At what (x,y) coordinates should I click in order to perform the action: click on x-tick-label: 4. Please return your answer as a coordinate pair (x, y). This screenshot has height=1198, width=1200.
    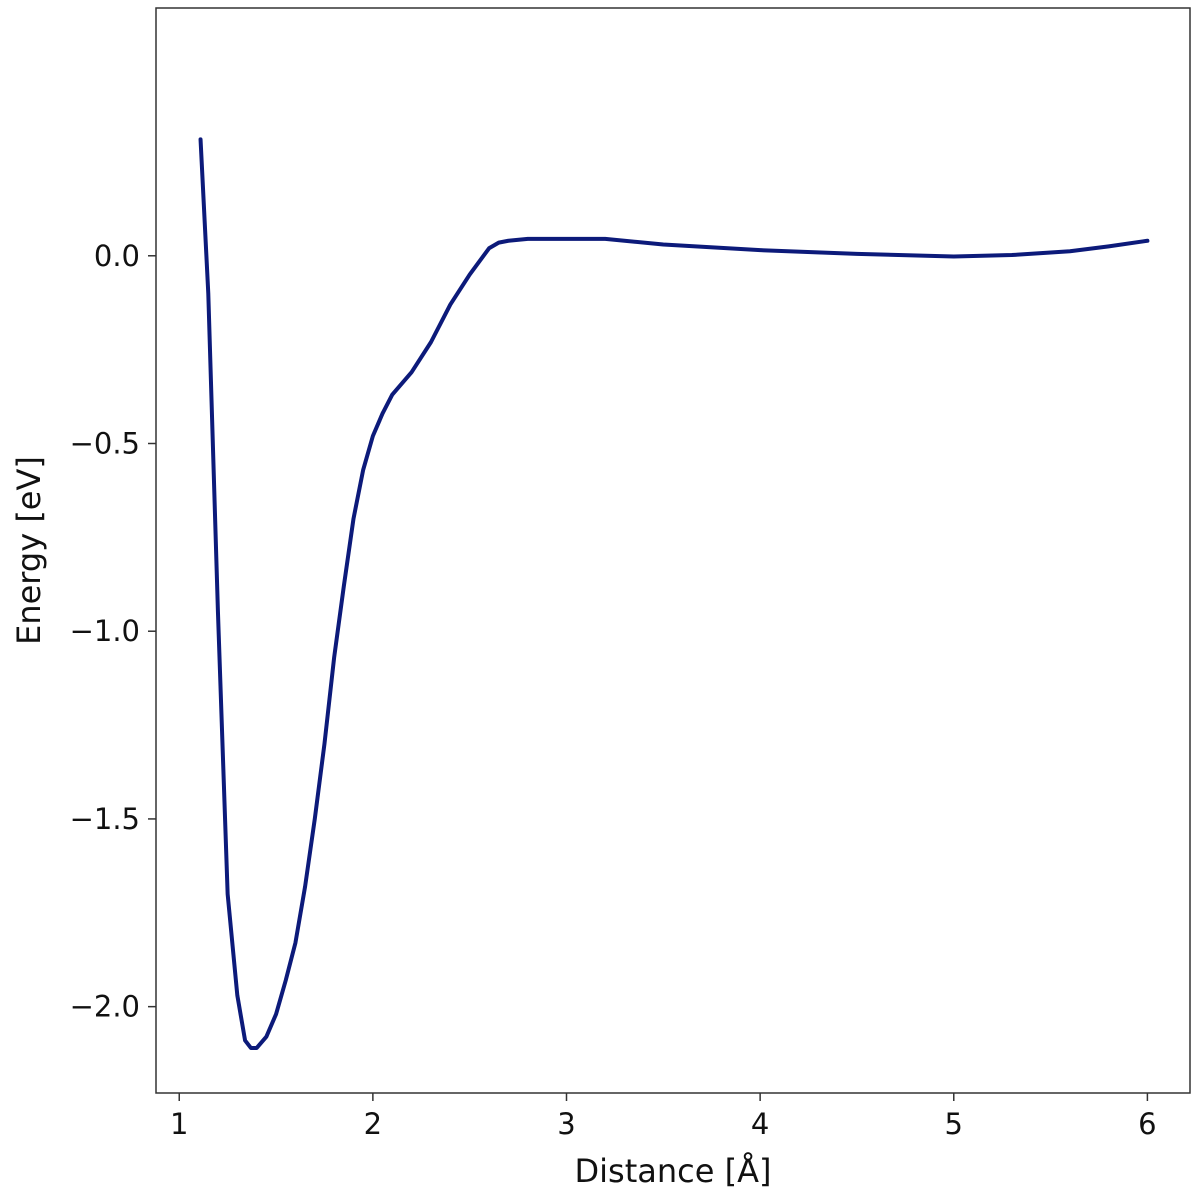
    Looking at the image, I should click on (760, 1124).